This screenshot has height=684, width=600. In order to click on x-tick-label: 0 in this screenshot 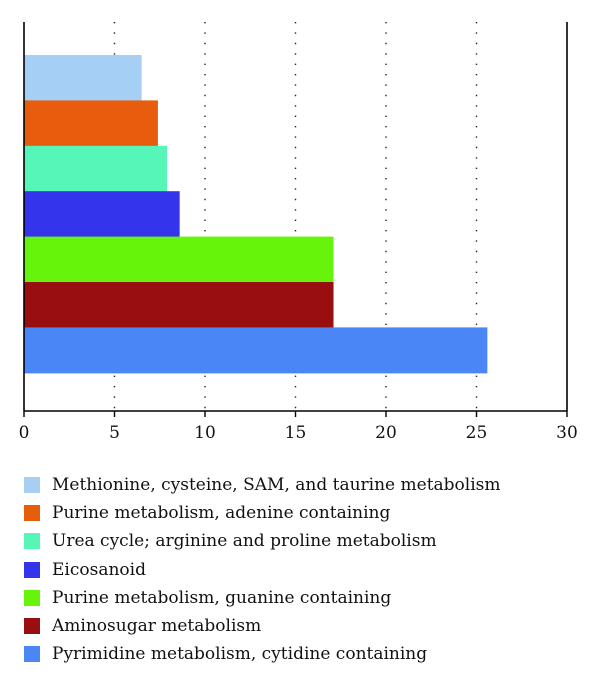, I will do `click(24, 433)`.